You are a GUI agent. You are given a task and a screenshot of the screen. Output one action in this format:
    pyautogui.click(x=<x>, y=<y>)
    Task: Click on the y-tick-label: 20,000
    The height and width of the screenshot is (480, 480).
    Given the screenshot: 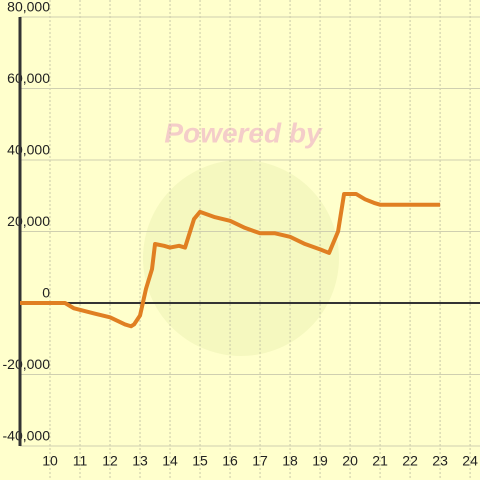 What is the action you would take?
    pyautogui.click(x=28, y=221)
    